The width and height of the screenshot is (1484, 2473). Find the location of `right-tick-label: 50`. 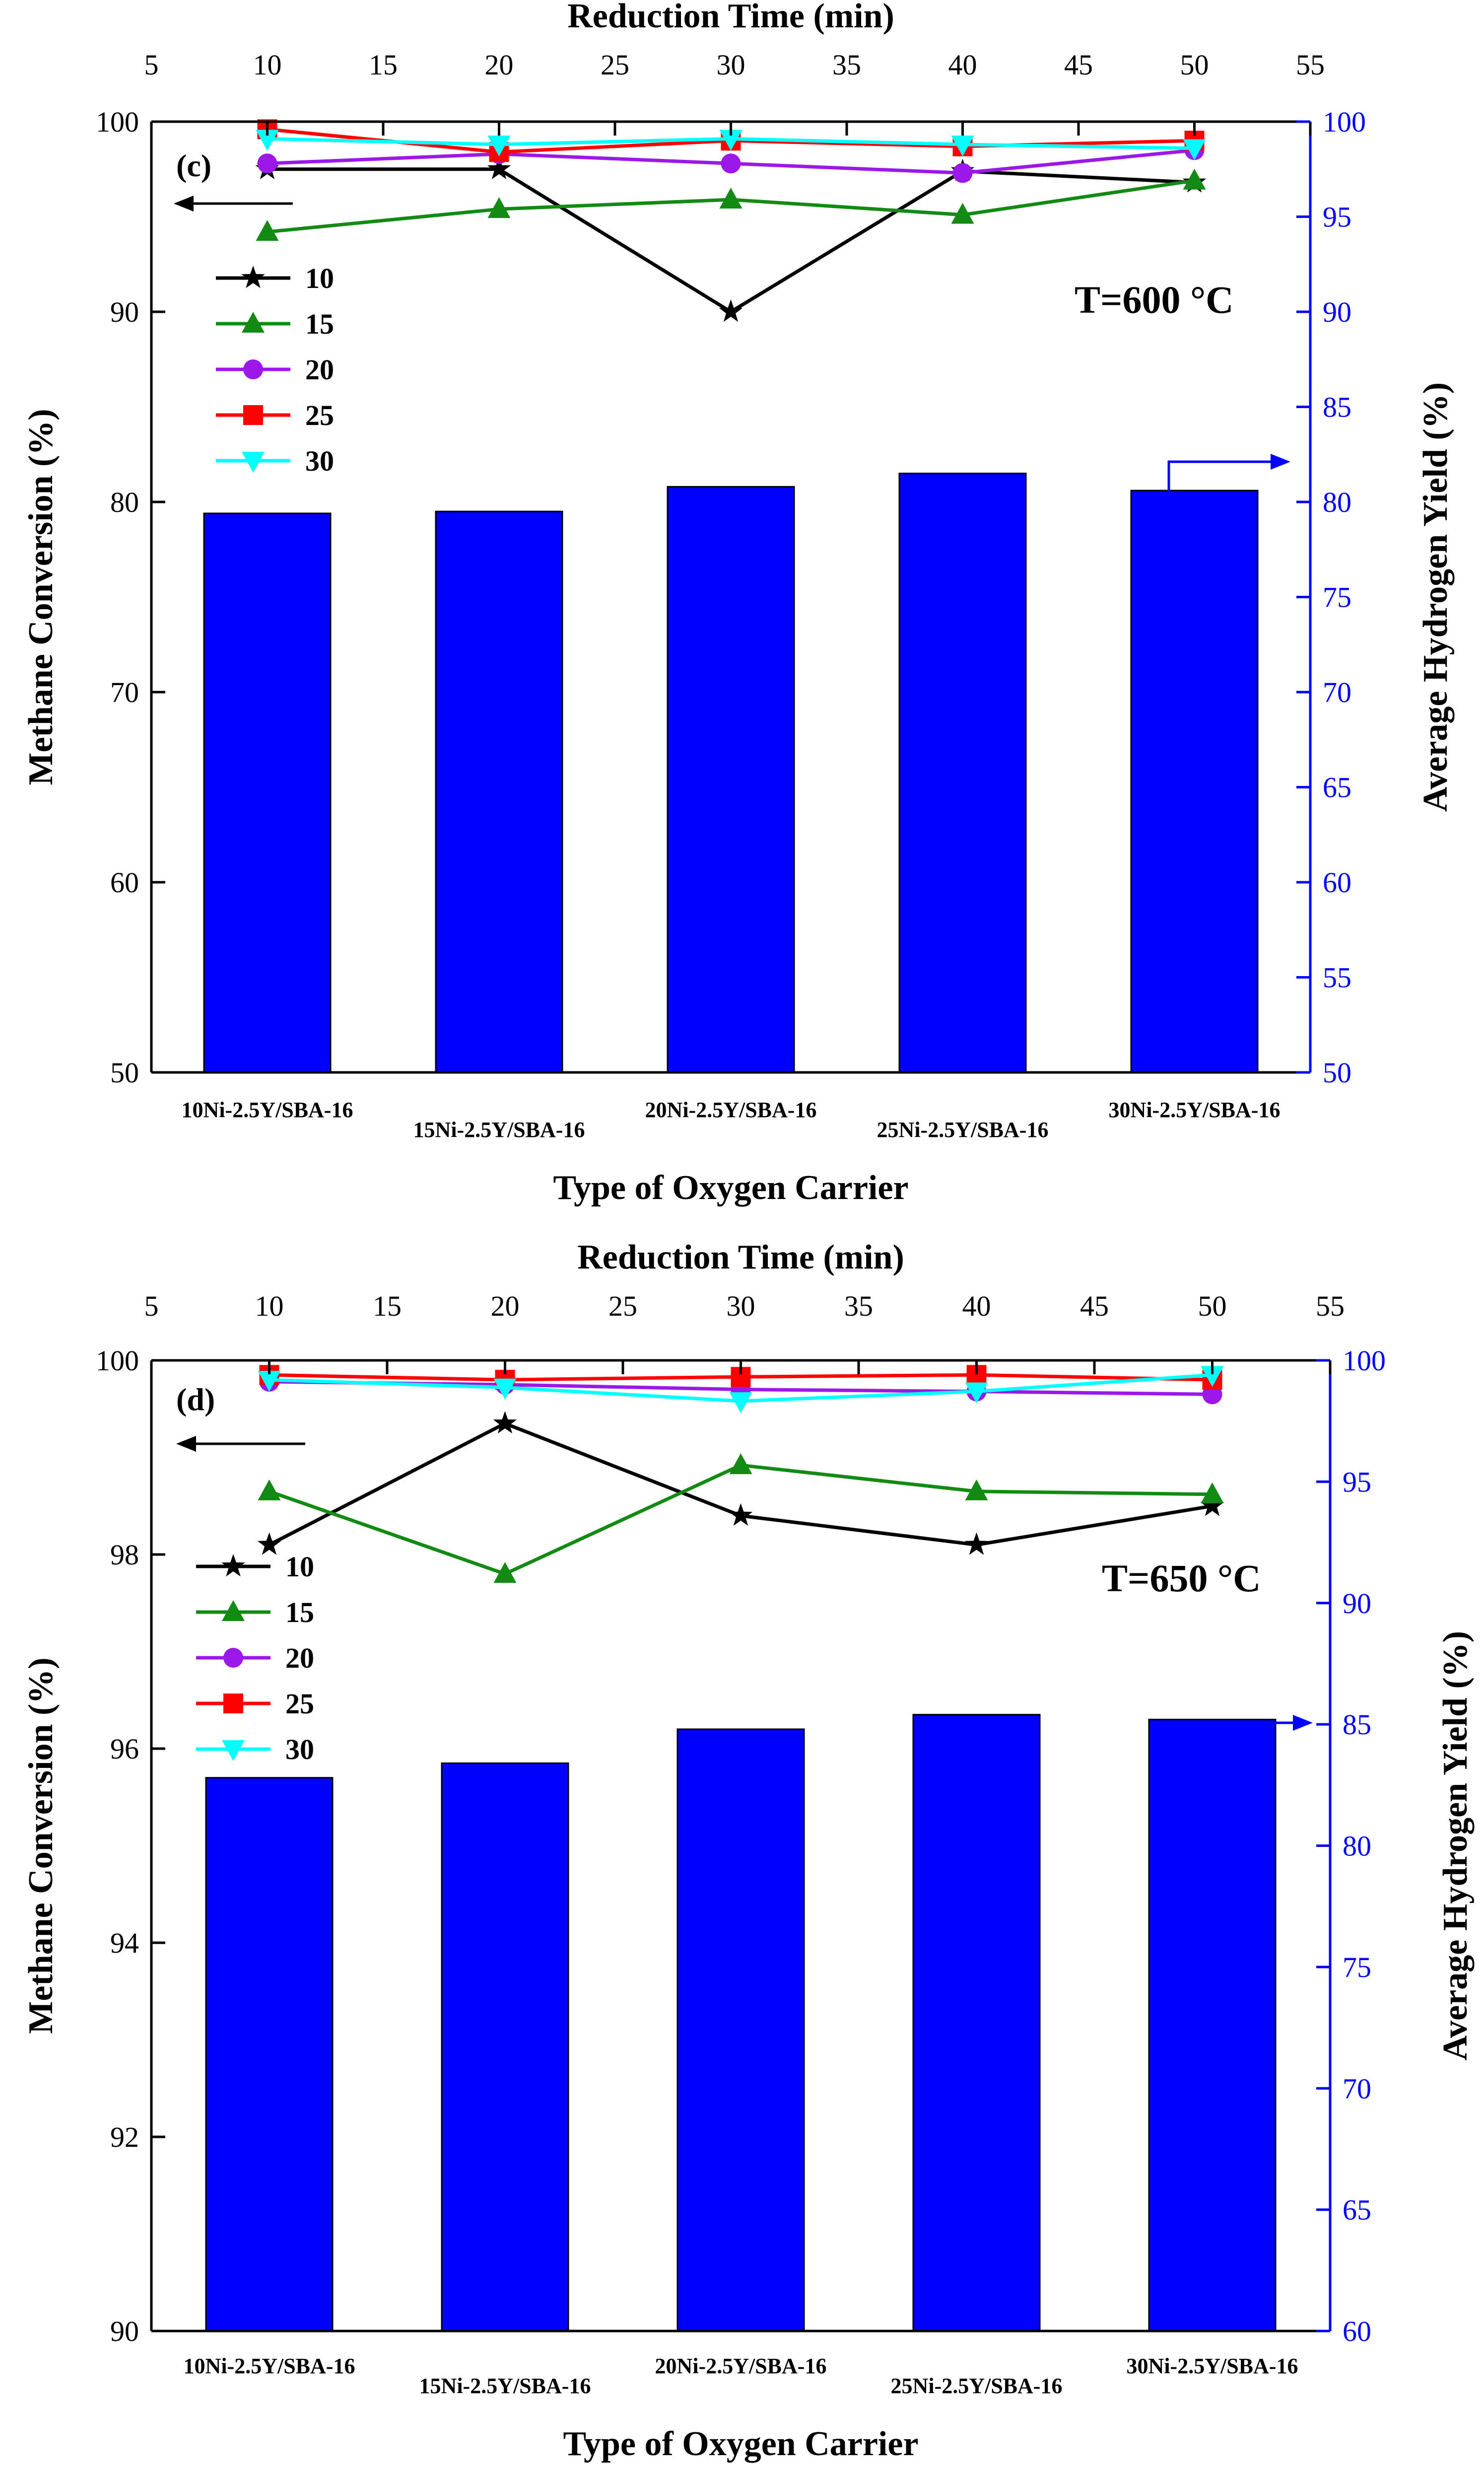

right-tick-label: 50 is located at coordinates (1337, 1073).